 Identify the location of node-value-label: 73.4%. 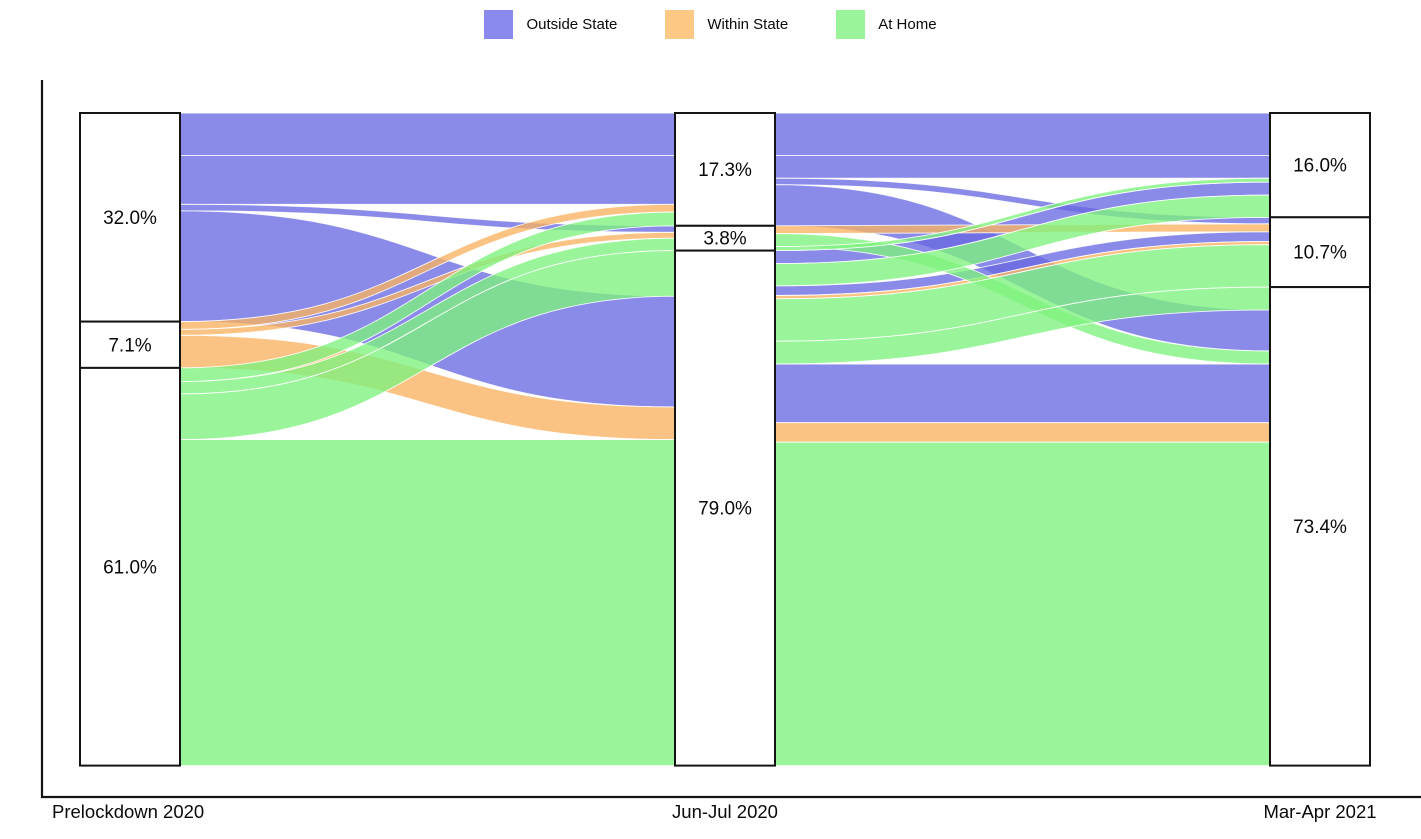
(1320, 527).